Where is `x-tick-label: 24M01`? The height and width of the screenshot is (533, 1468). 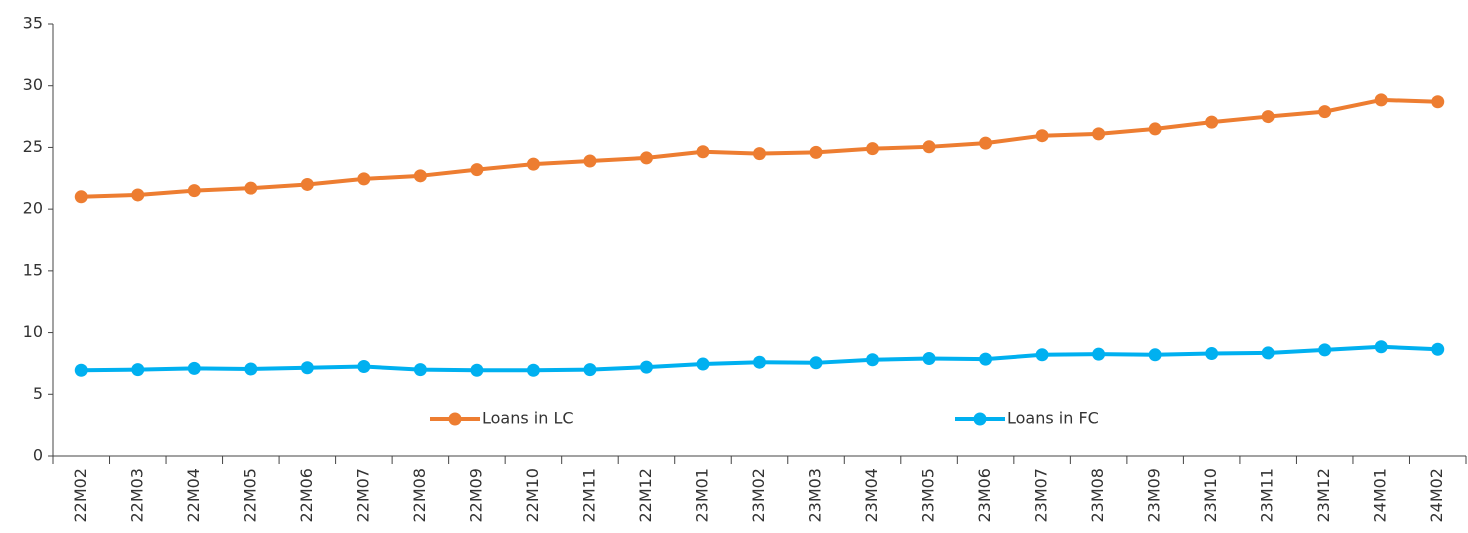 x-tick-label: 24M01 is located at coordinates (1380, 495).